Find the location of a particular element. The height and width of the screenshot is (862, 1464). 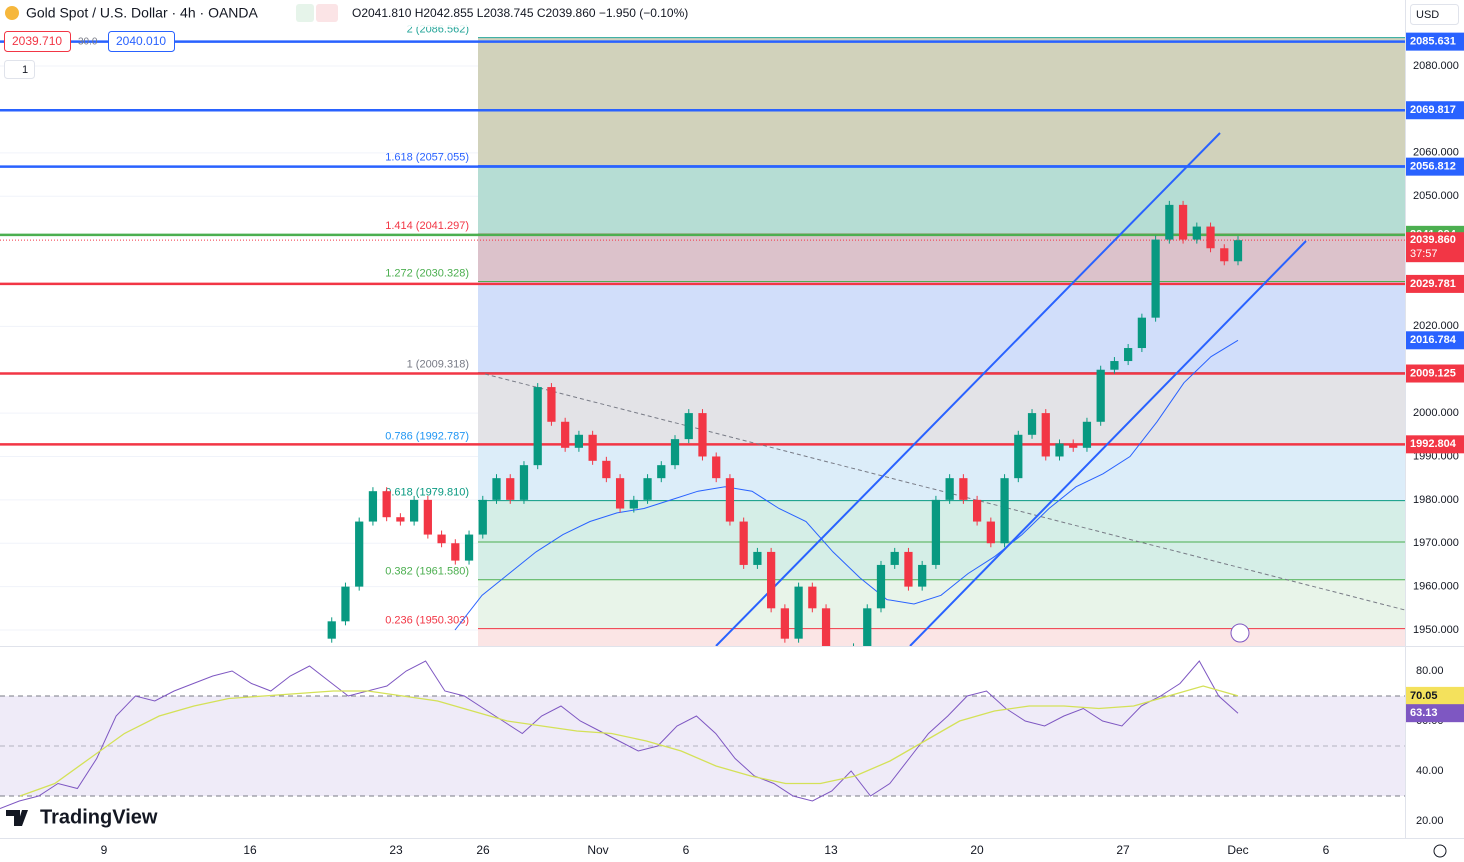

quantity is located at coordinates (19, 69).